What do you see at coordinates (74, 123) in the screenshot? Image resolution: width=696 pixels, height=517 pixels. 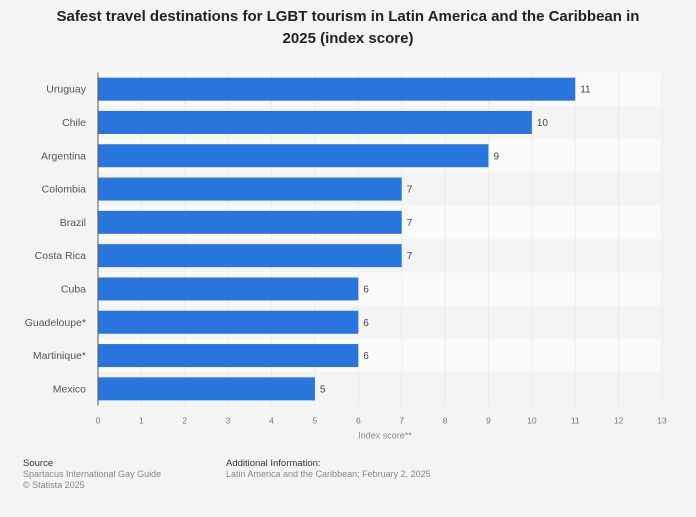 I see `y-tick-label: Chile` at bounding box center [74, 123].